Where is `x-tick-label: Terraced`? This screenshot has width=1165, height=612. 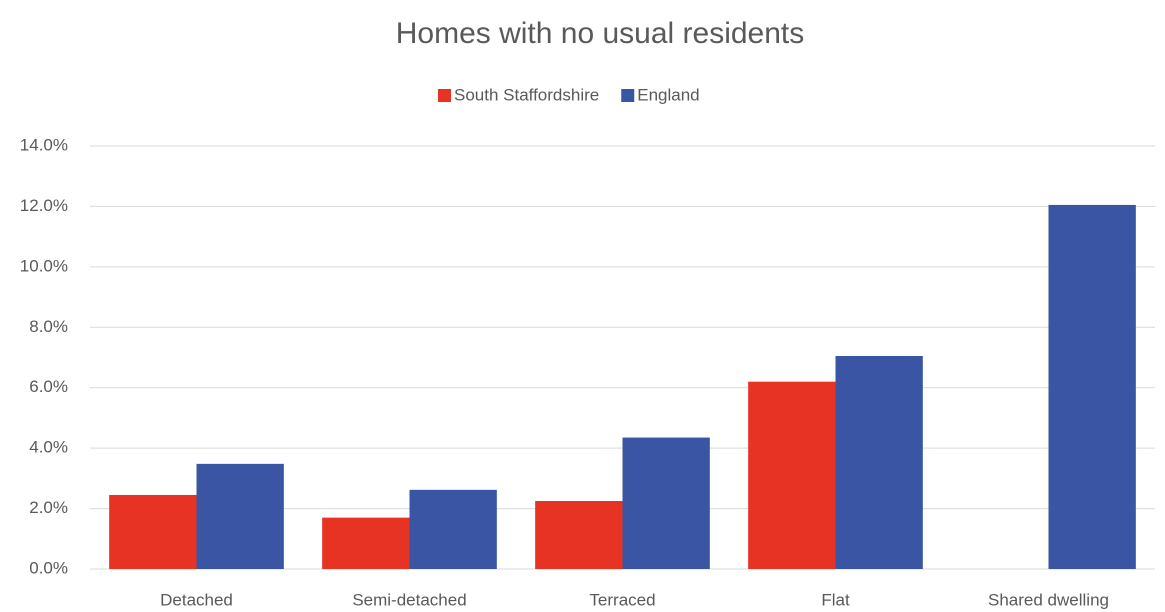
x-tick-label: Terraced is located at coordinates (622, 599).